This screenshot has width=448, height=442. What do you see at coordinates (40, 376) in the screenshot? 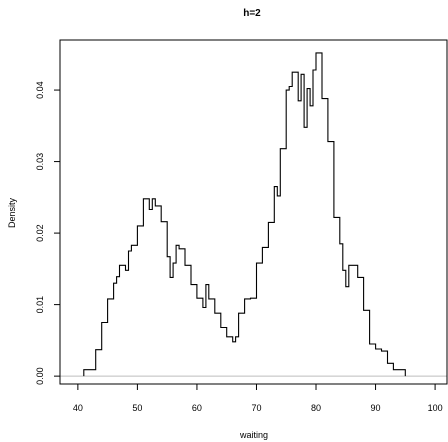
I see `y-tick-label: 0.00` at bounding box center [40, 376].